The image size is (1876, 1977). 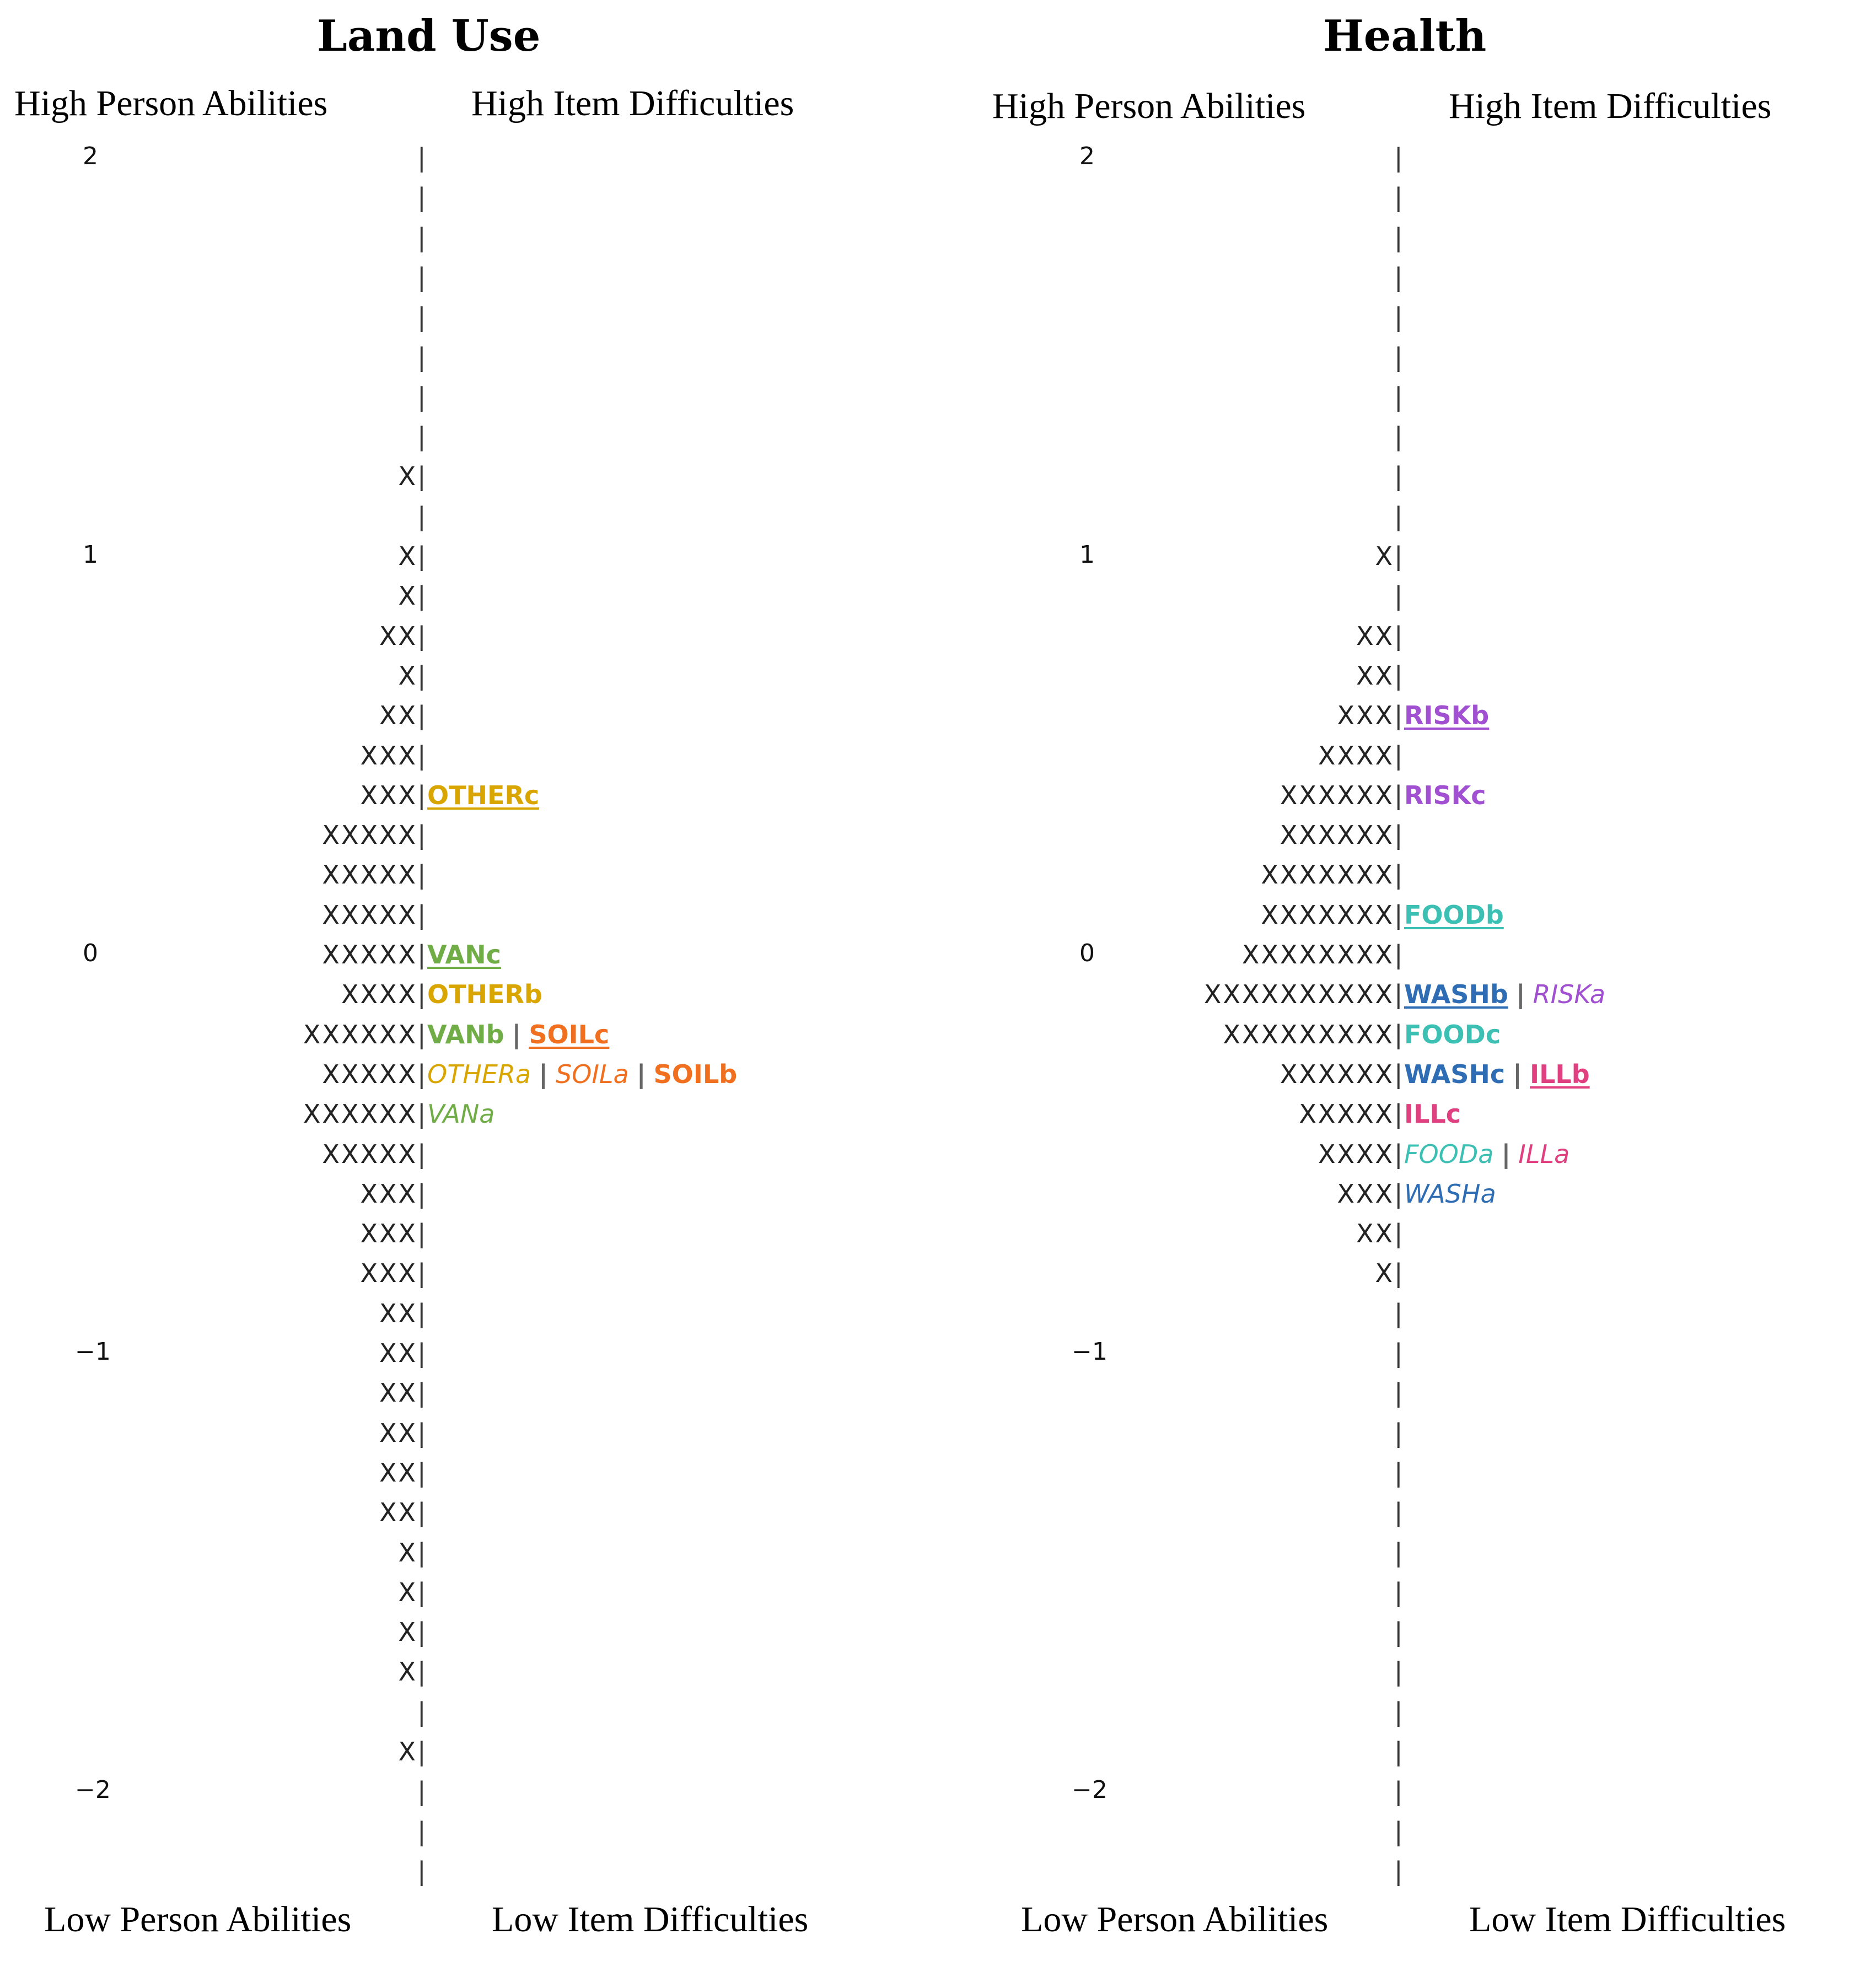 I want to click on health-row: XXXXXXXXXX | WASHb | RISKa, so click(x=938, y=994).